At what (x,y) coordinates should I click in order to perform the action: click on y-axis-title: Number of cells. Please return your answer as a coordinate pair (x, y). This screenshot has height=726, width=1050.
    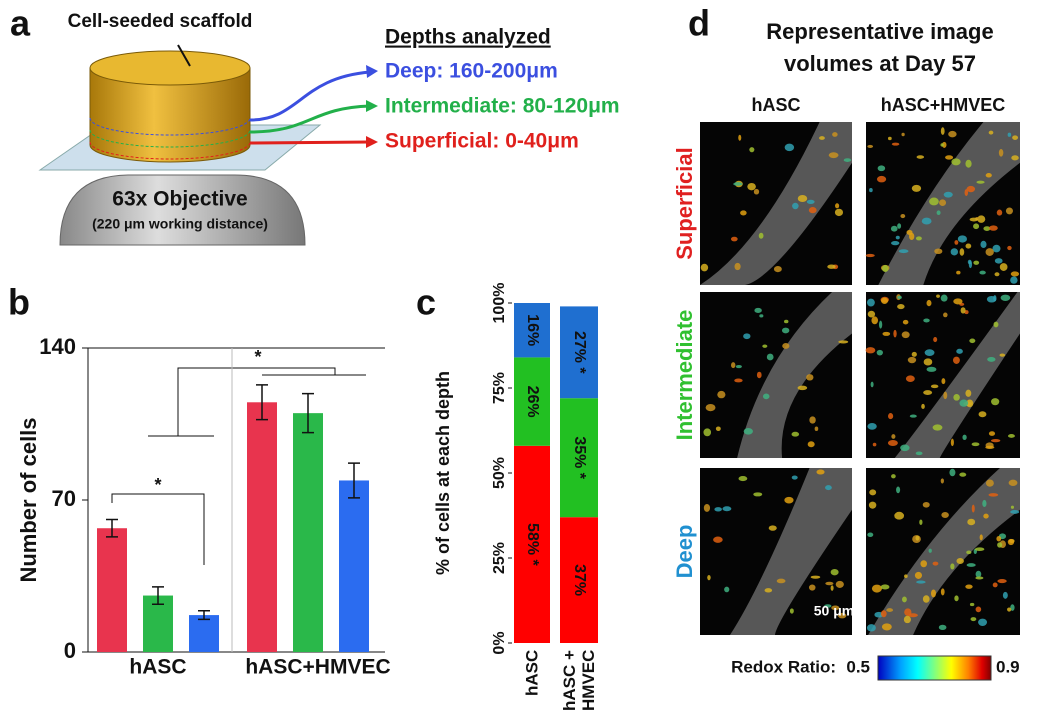
    Looking at the image, I should click on (28, 499).